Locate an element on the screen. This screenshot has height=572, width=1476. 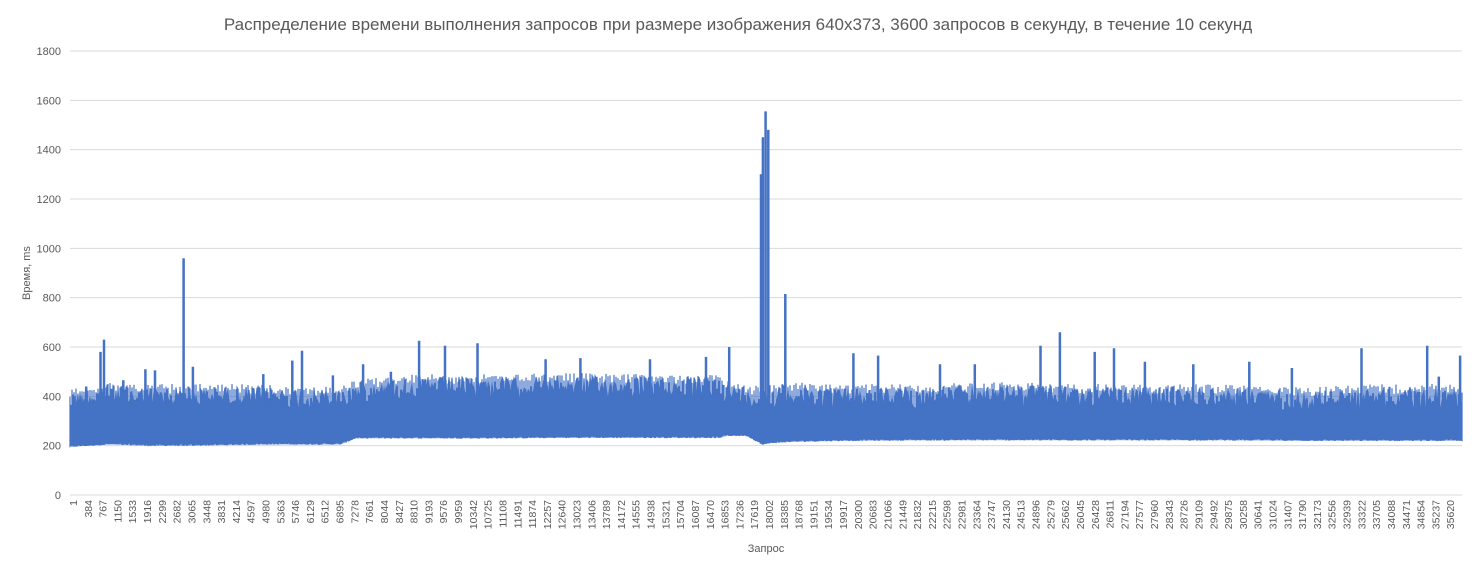
x-tick-label: 22215 is located at coordinates (933, 514).